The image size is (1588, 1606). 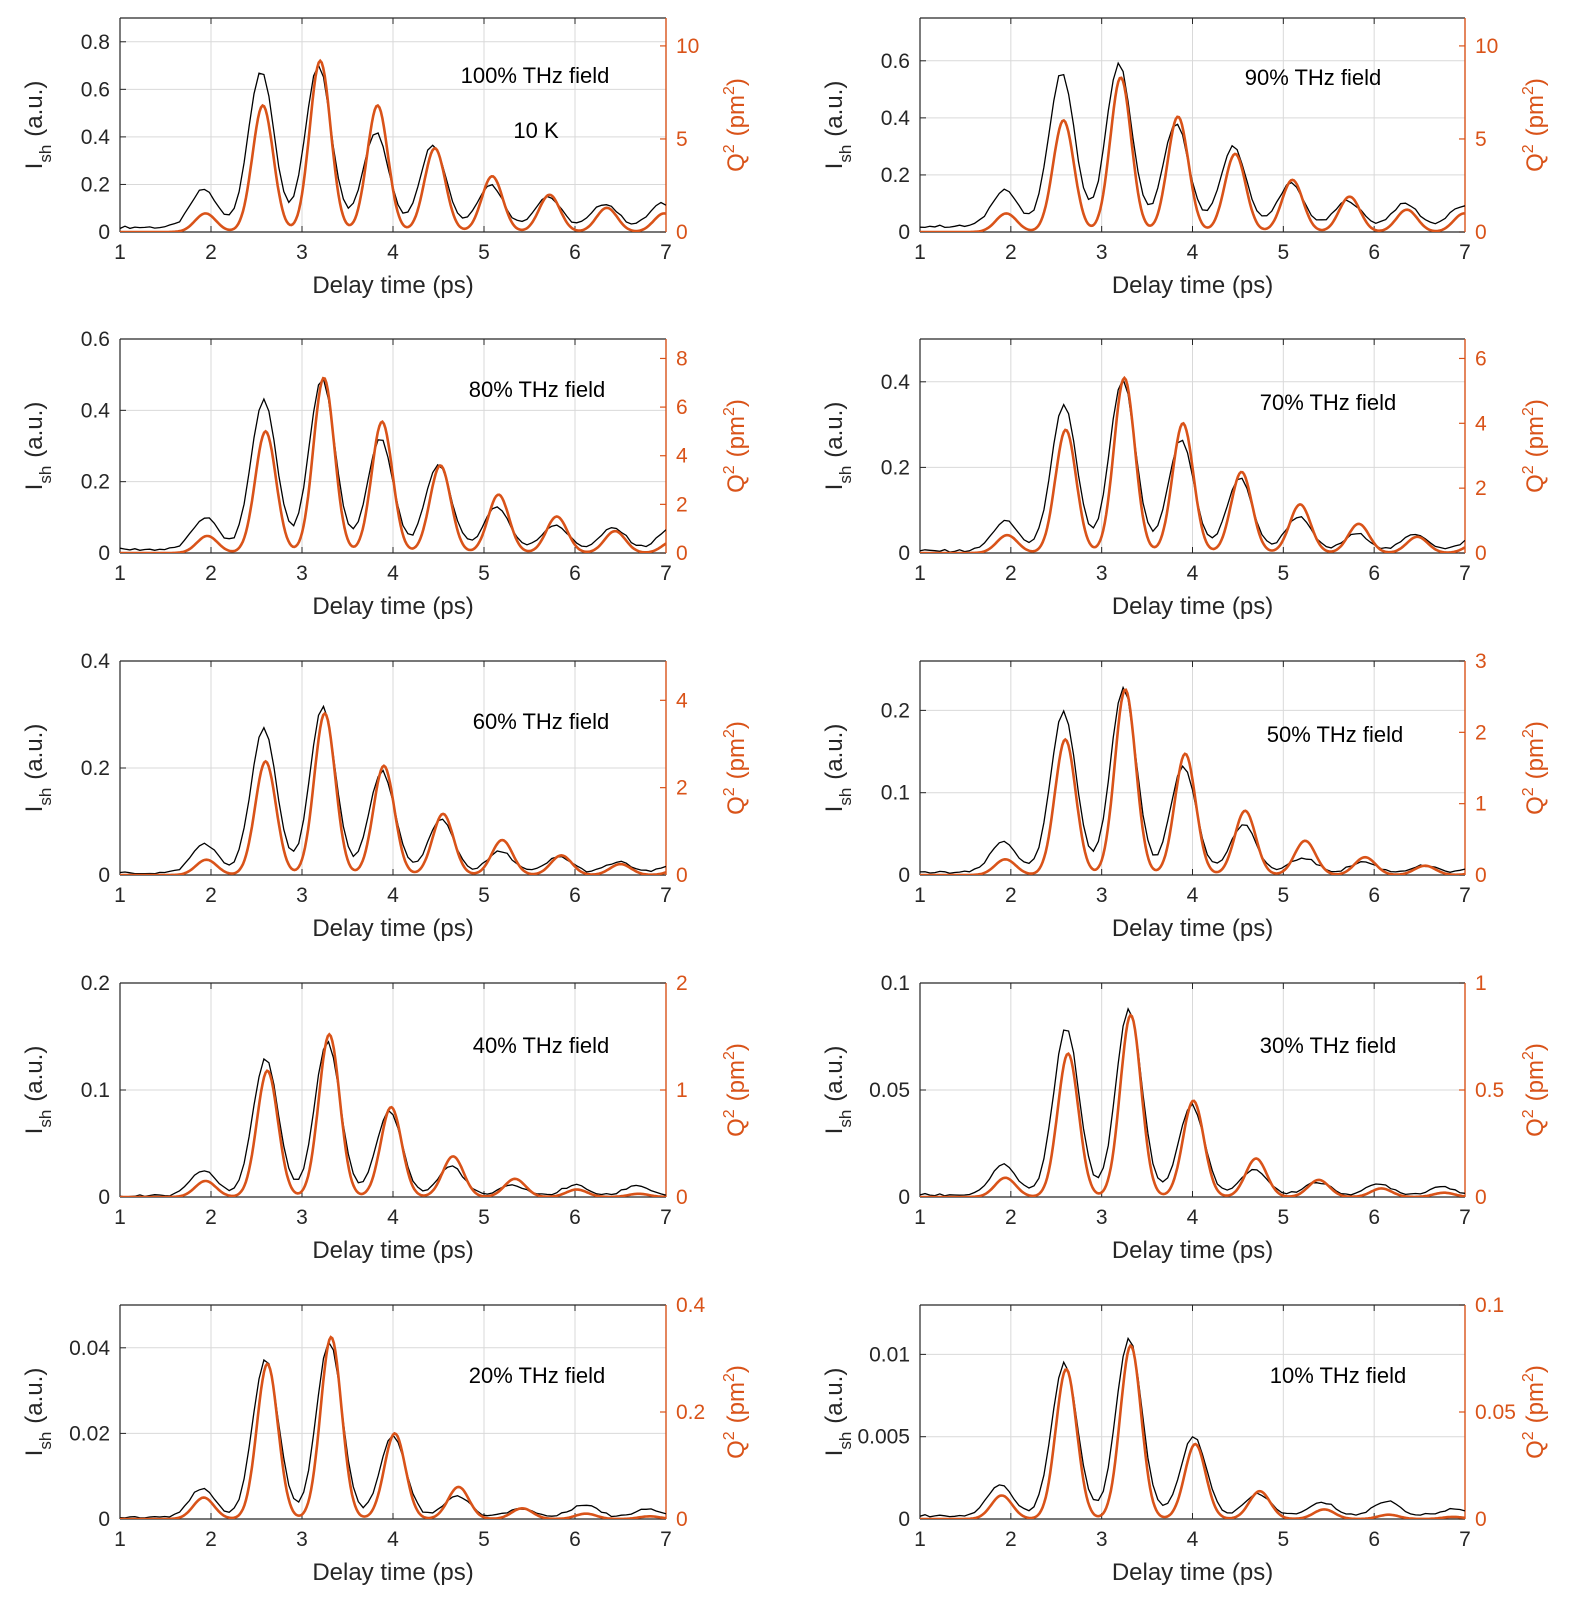 What do you see at coordinates (536, 130) in the screenshot?
I see `temperature-annotation: 10 K` at bounding box center [536, 130].